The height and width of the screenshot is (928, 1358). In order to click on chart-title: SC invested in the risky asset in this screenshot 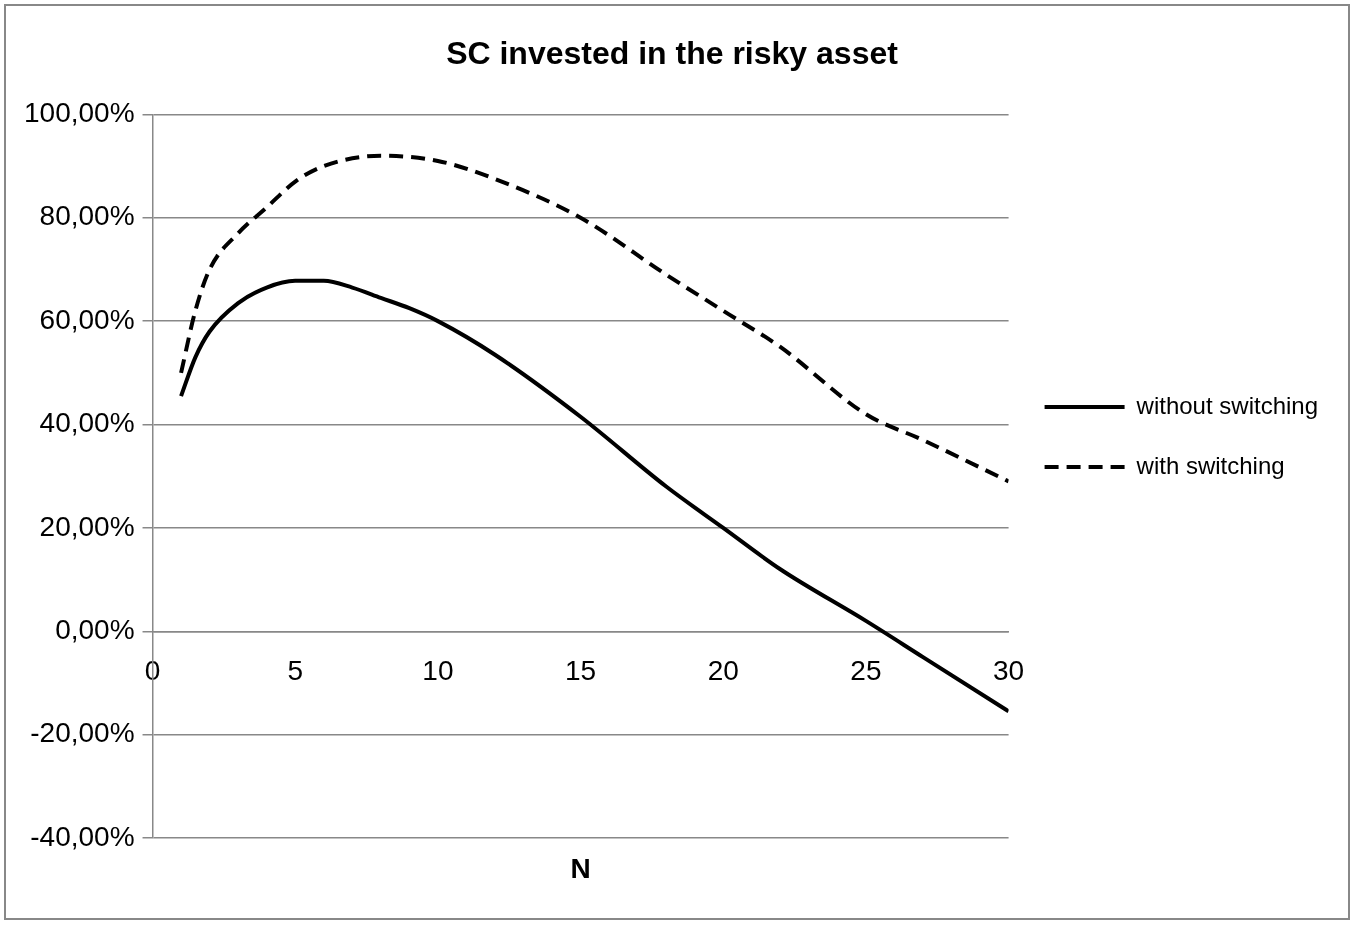, I will do `click(672, 53)`.